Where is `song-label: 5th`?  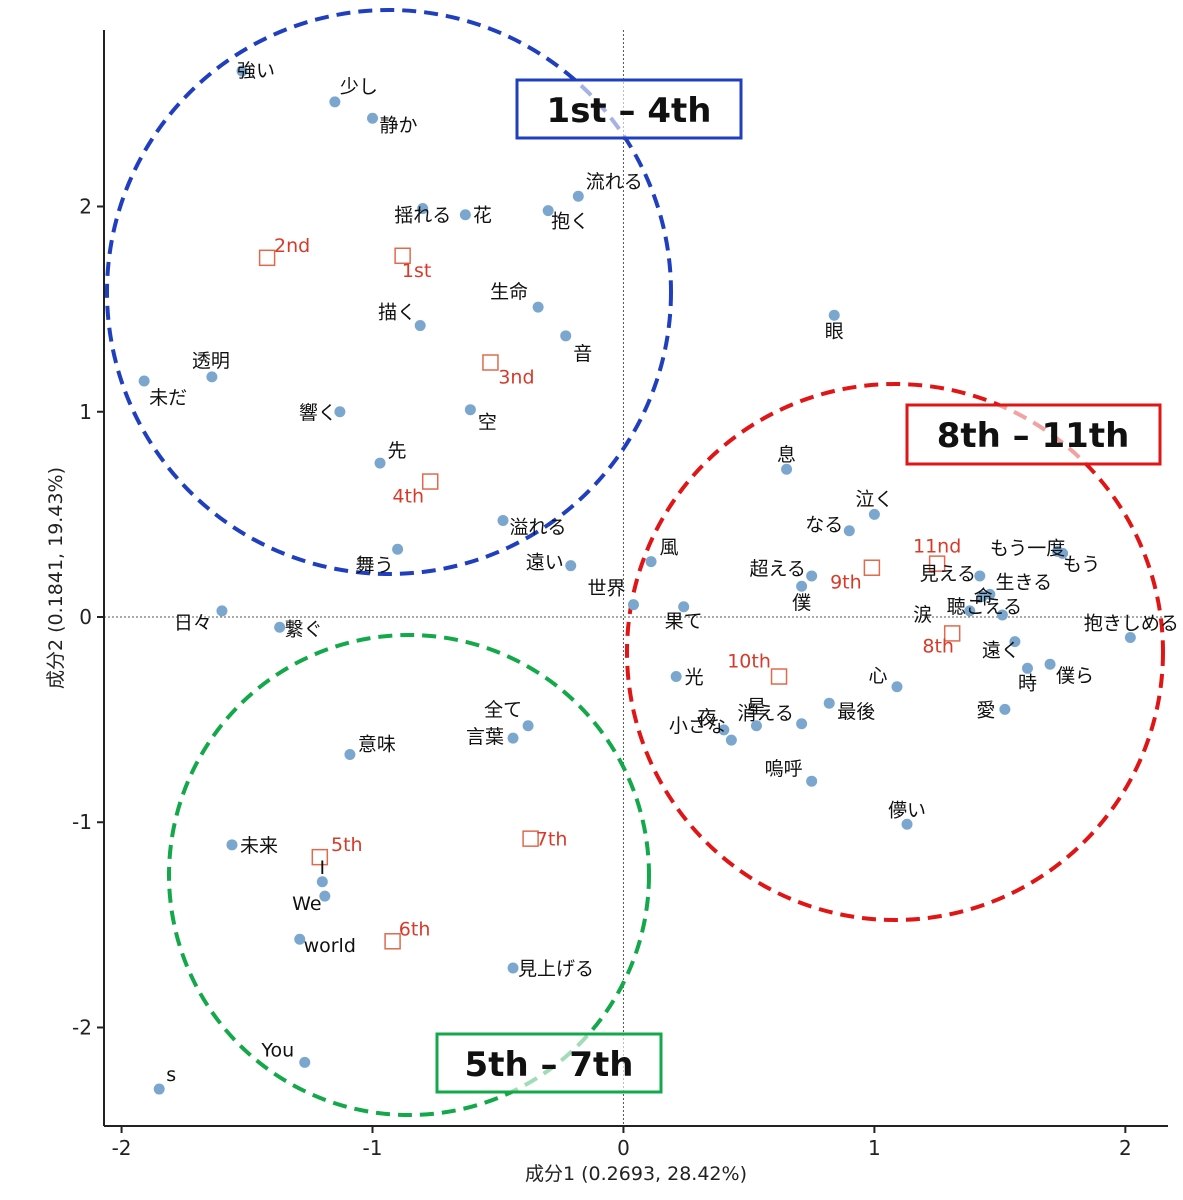
song-label: 5th is located at coordinates (347, 845).